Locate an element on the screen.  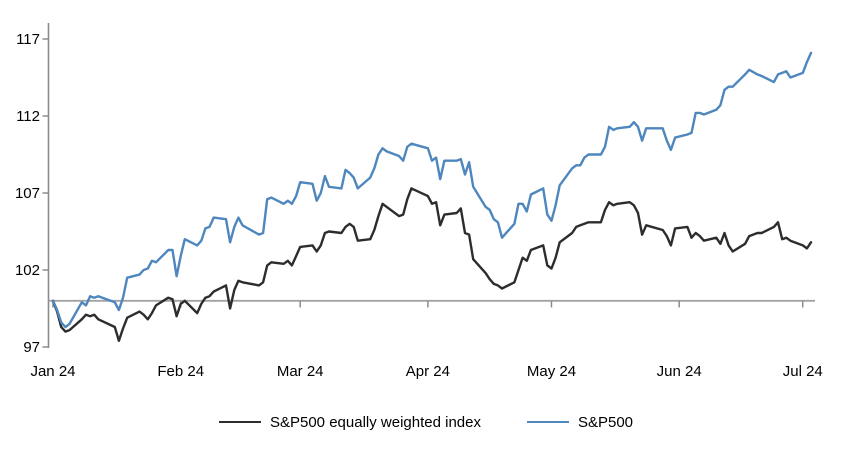
y-tick-label: 107 is located at coordinates (27, 193).